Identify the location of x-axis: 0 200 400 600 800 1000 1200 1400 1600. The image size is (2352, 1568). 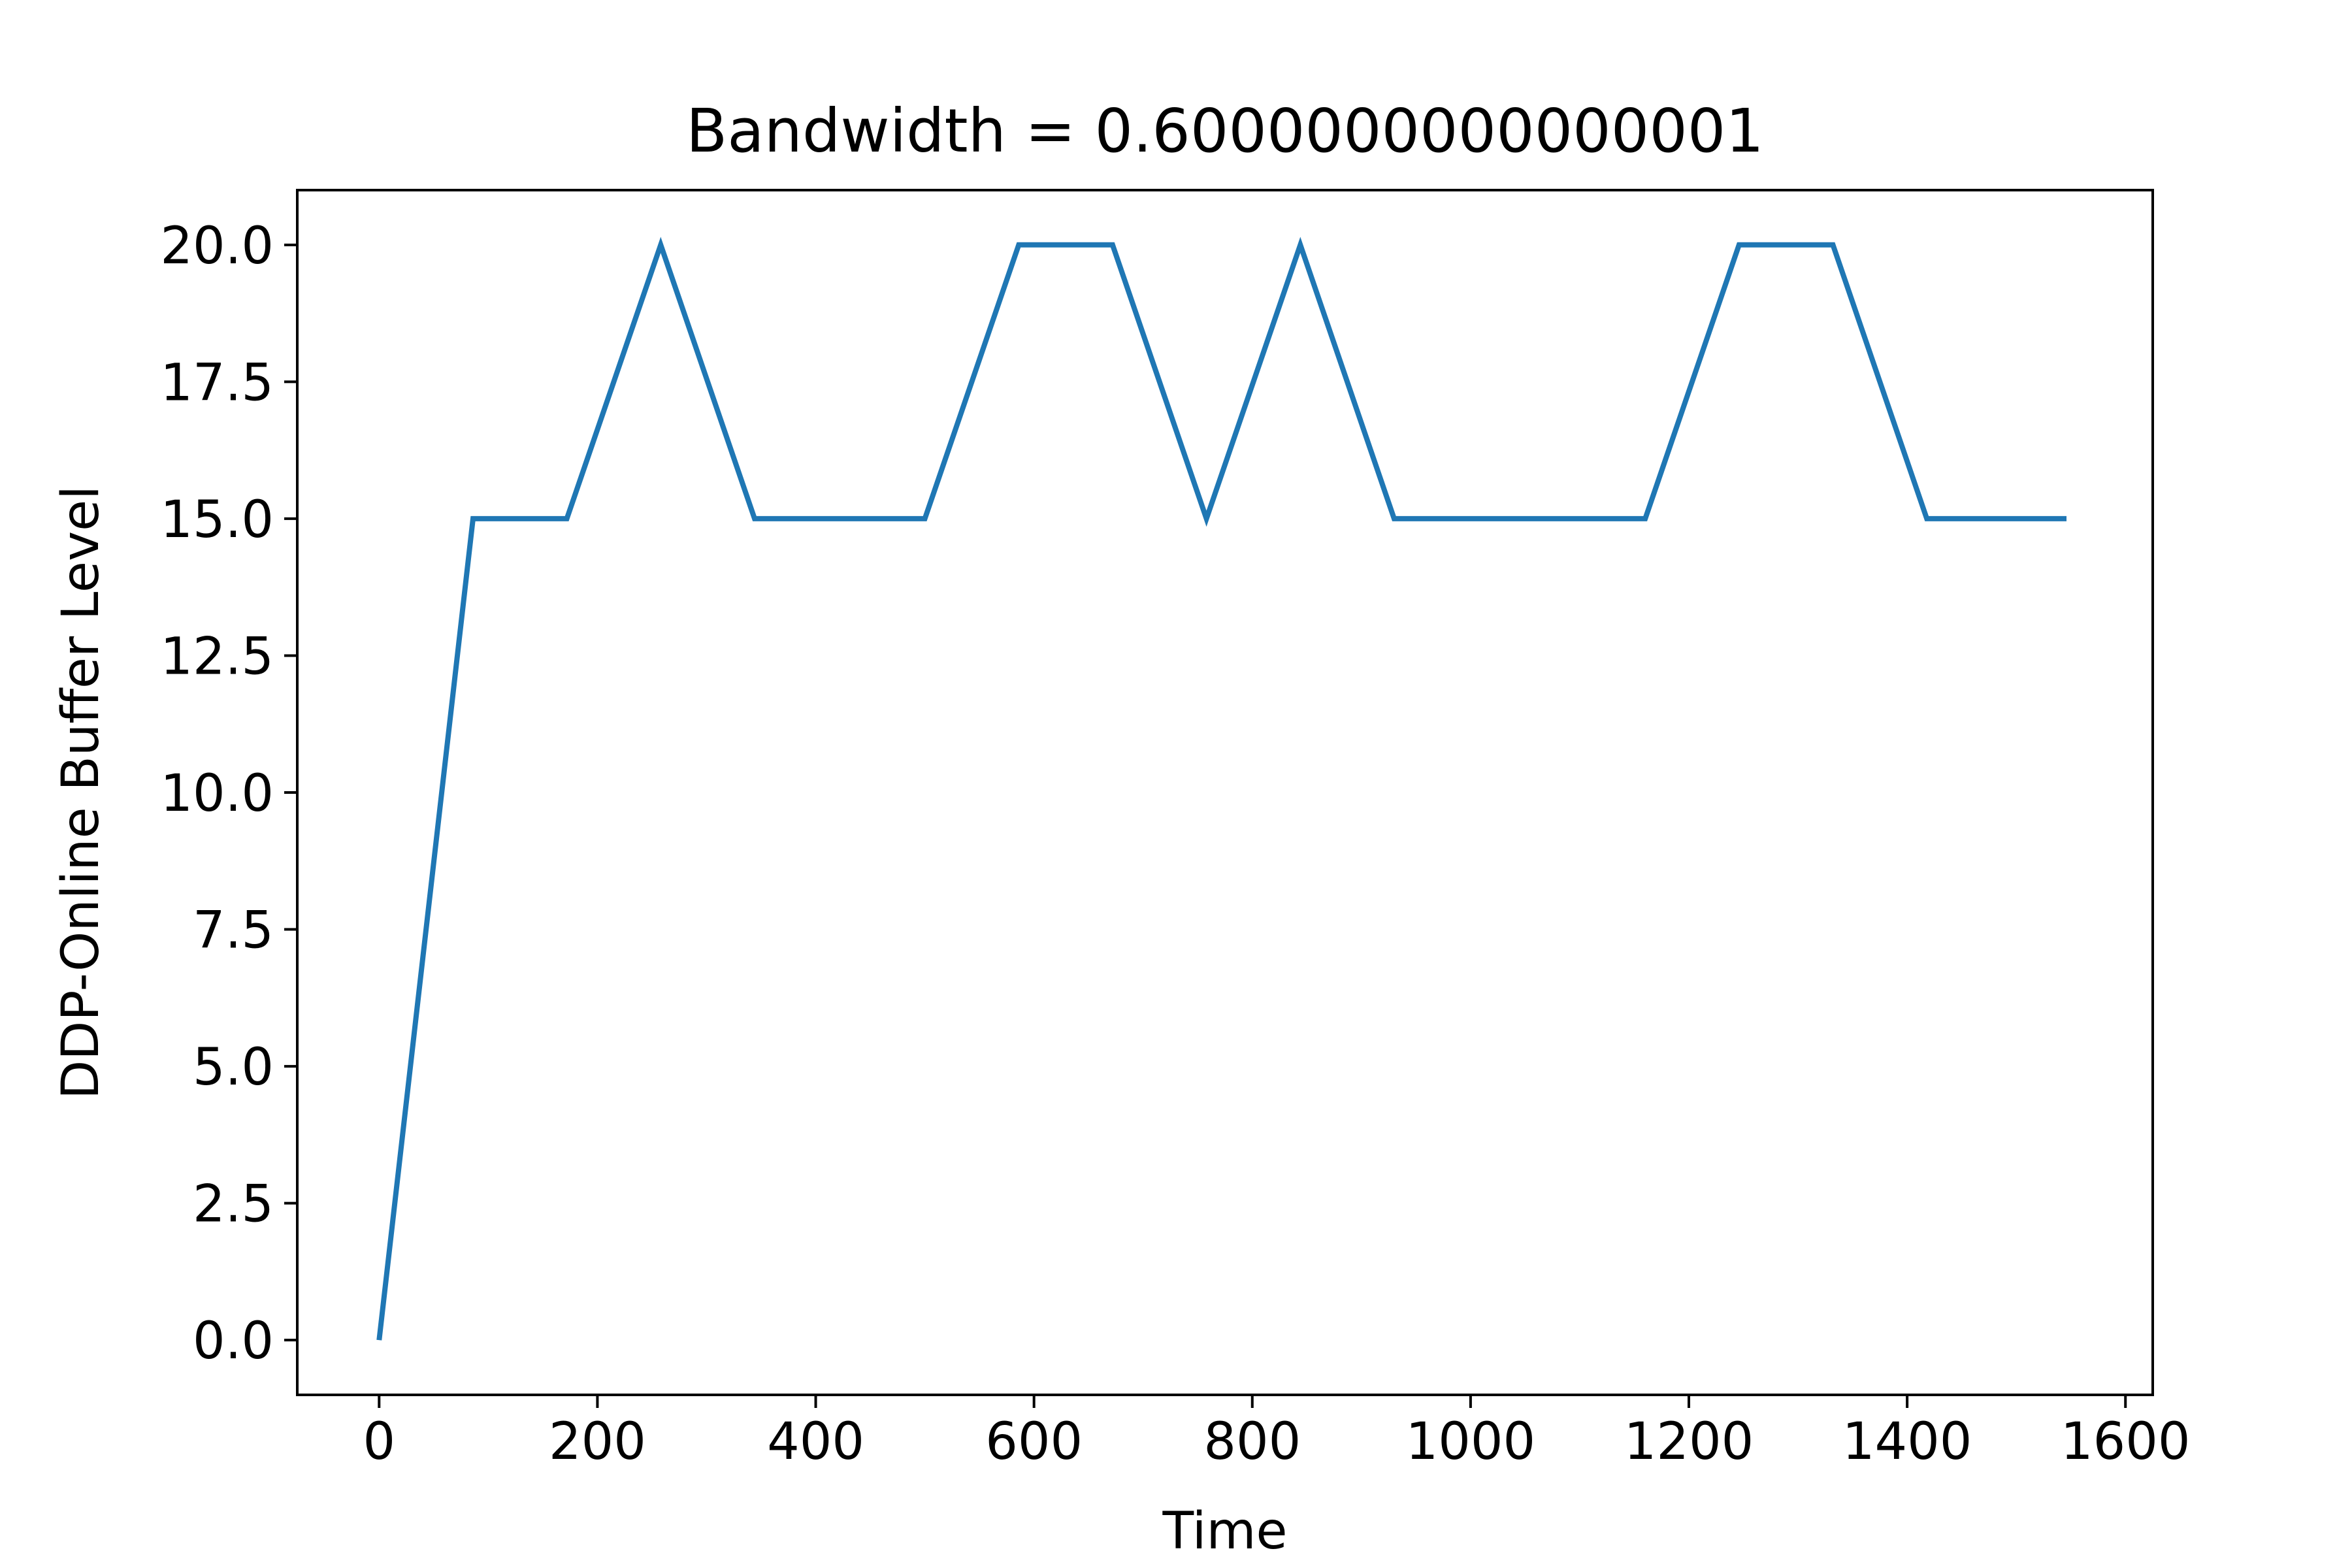
(1276, 1433).